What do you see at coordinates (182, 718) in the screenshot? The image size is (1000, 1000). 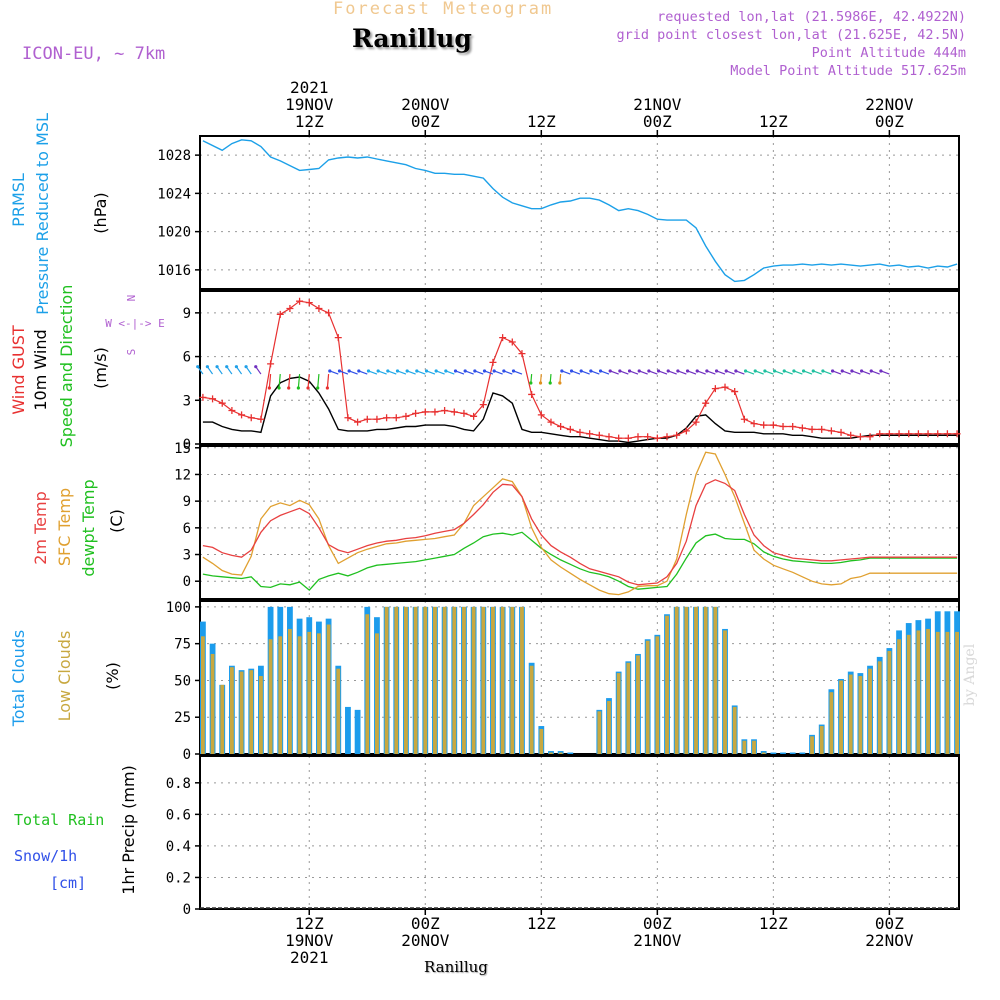 I see `y-tick-label: 25` at bounding box center [182, 718].